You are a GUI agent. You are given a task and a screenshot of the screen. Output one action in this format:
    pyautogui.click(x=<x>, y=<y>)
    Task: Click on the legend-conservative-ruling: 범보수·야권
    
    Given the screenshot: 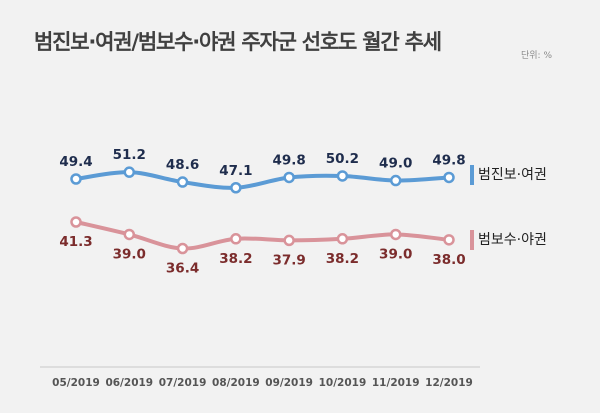 What is the action you would take?
    pyautogui.click(x=508, y=240)
    